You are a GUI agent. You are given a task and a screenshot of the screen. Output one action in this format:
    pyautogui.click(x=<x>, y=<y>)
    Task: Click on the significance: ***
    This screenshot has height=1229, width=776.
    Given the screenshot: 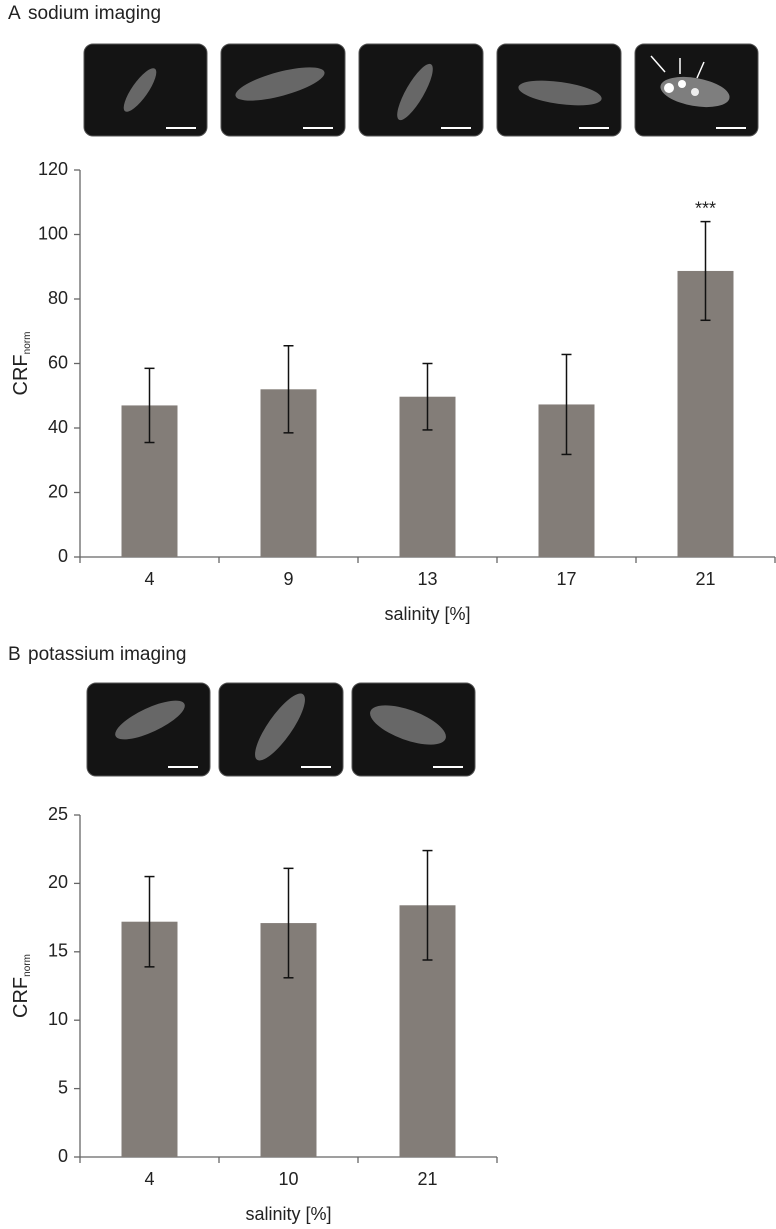 What is the action you would take?
    pyautogui.click(x=705, y=208)
    